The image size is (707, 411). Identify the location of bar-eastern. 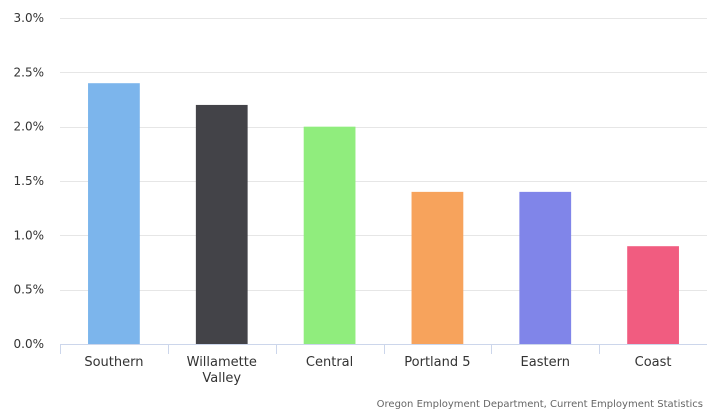
(545, 267).